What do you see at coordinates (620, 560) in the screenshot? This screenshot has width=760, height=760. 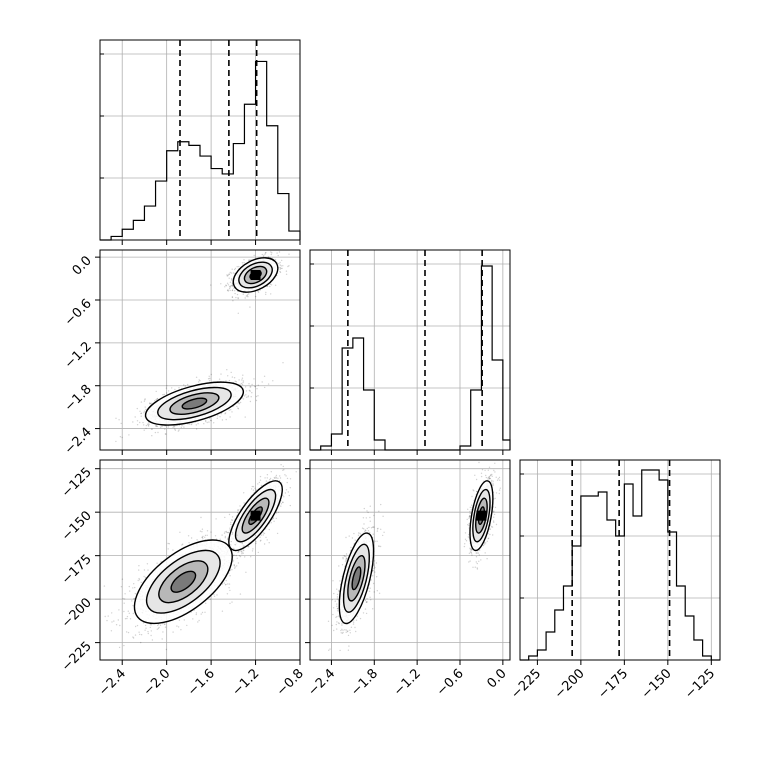 I see `hist-panel-2-bg` at bounding box center [620, 560].